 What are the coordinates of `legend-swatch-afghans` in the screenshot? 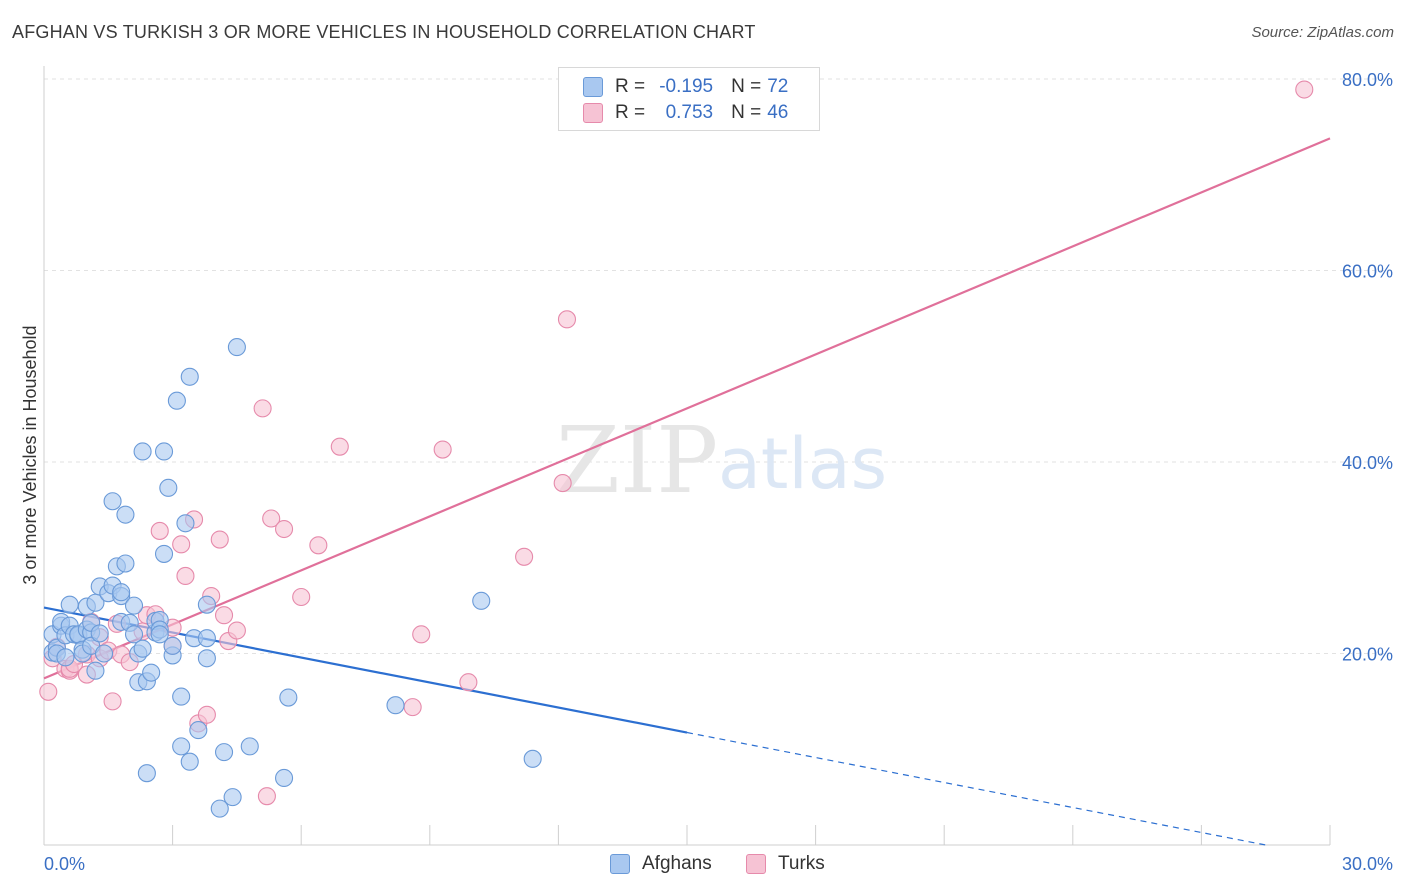 It's located at (593, 87).